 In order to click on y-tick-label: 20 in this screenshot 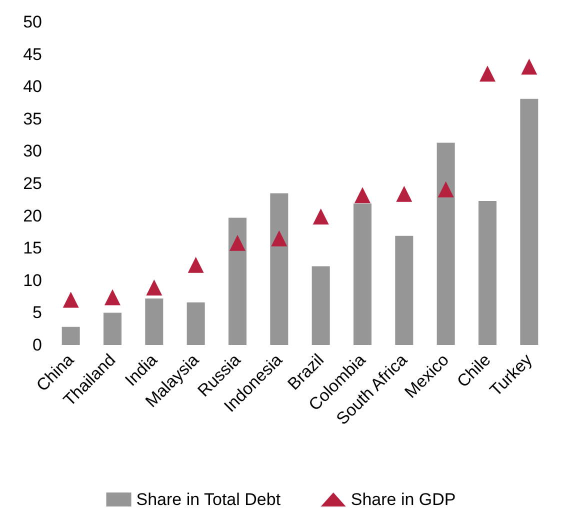, I will do `click(32, 216)`.